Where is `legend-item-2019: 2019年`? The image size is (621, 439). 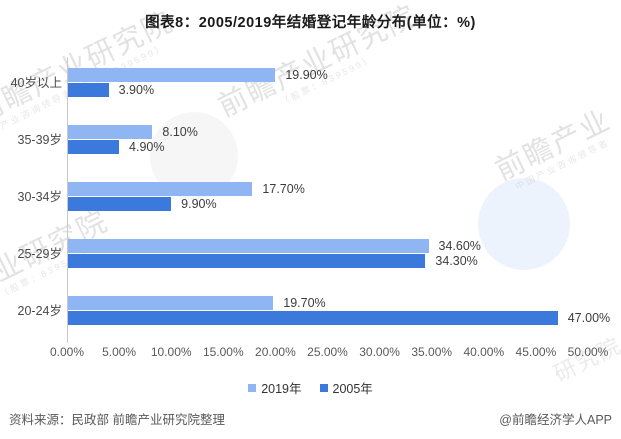
legend-item-2019: 2019年 is located at coordinates (275, 387).